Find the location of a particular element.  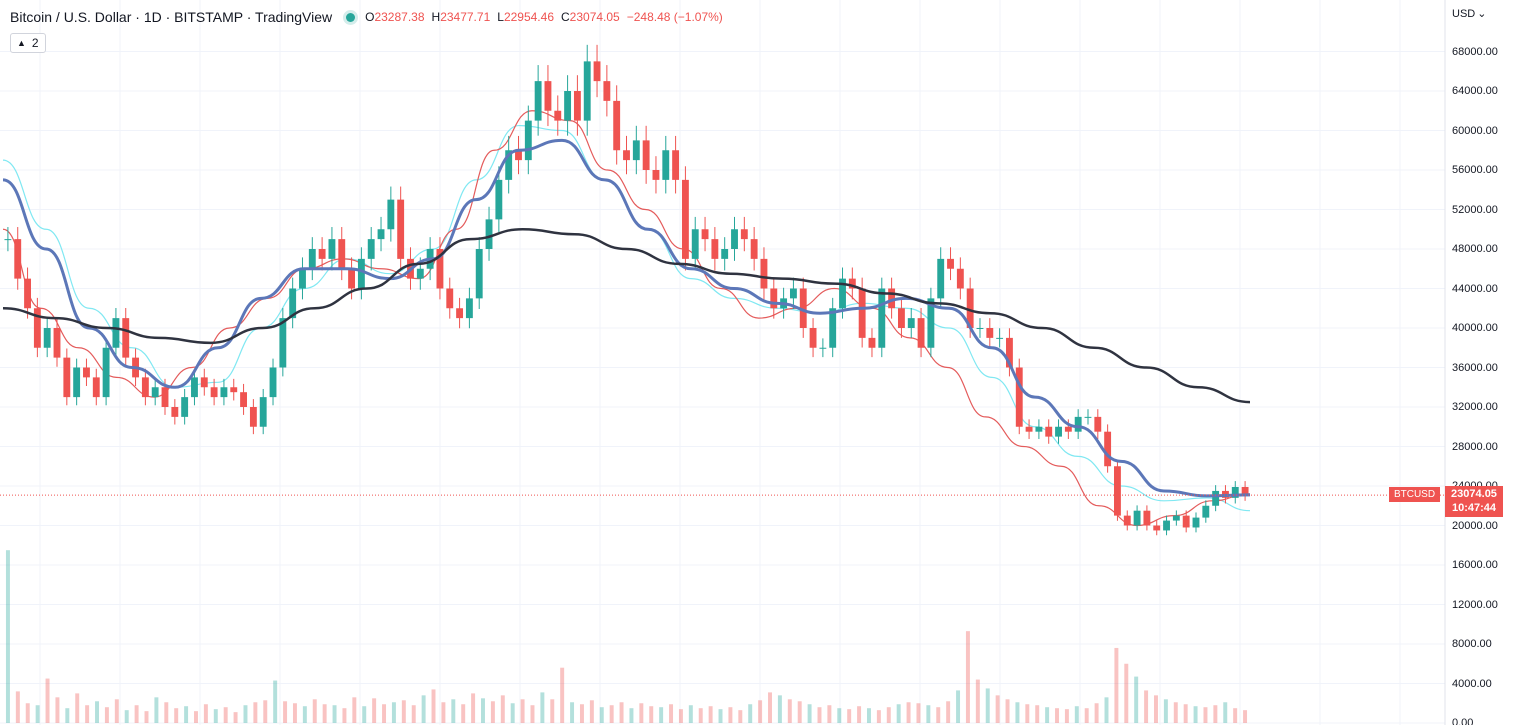

price-axis-tick-label: 44000.00 is located at coordinates (1475, 288).